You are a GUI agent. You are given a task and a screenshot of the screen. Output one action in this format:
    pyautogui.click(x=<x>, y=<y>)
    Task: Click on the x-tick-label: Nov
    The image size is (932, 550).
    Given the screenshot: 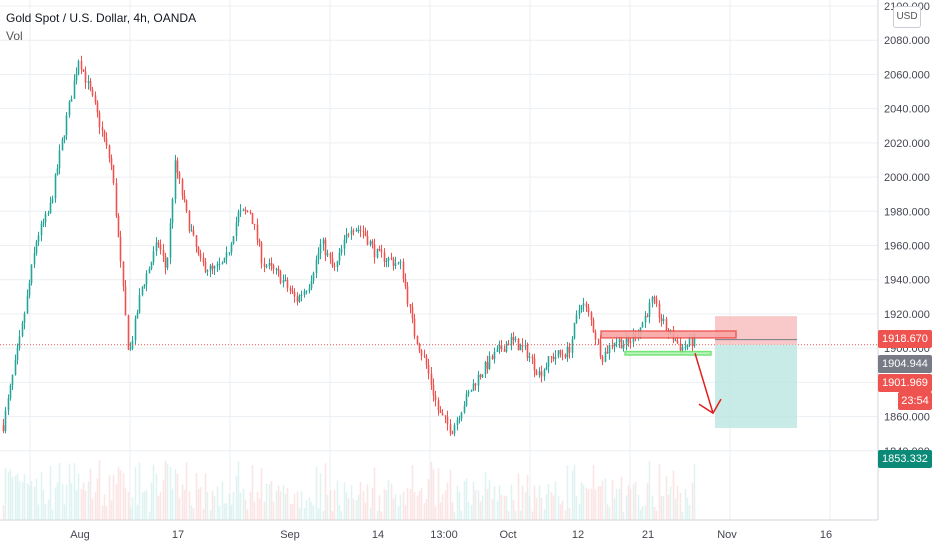 What is the action you would take?
    pyautogui.click(x=727, y=535)
    